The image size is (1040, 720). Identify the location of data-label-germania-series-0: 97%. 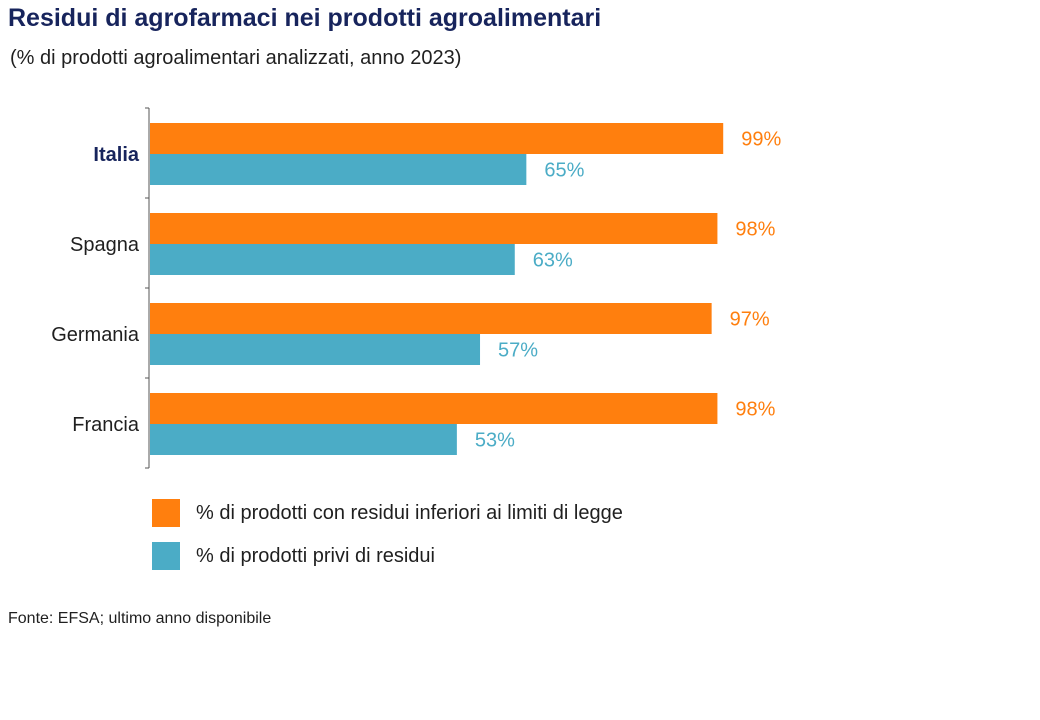
(750, 320).